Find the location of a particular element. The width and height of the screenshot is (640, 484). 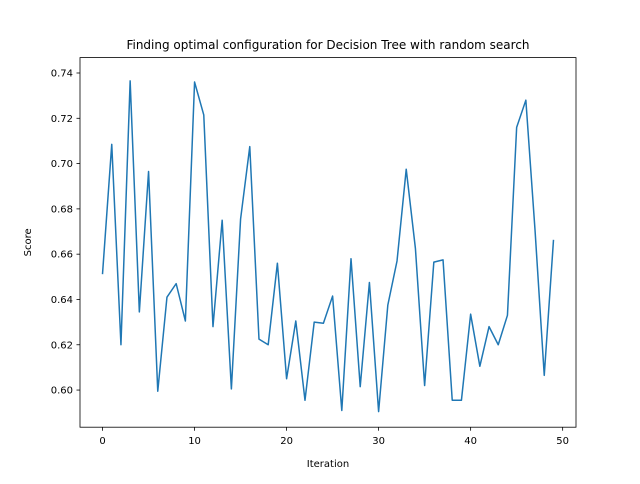

y-tick-label: 0.66 is located at coordinates (62, 255).